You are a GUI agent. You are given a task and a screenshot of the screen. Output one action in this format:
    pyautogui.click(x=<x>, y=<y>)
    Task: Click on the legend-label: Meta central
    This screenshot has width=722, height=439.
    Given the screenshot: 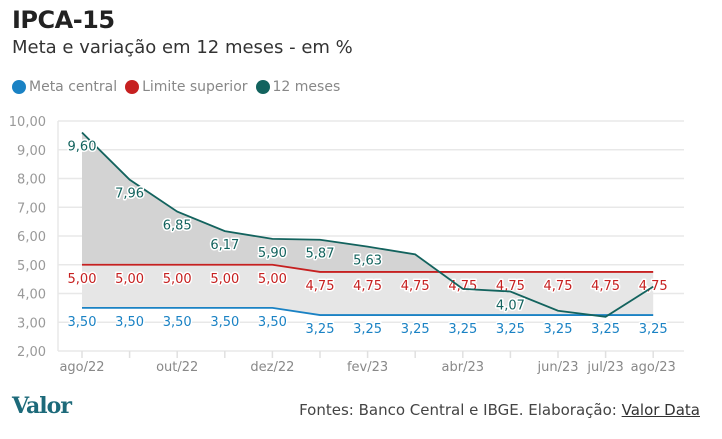 What is the action you would take?
    pyautogui.click(x=73, y=87)
    